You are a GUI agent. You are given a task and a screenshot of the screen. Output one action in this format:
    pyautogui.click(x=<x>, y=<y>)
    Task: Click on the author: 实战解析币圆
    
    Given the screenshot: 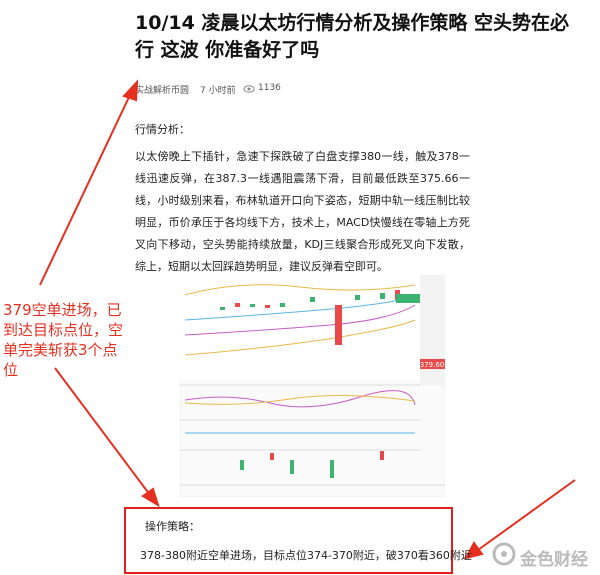 What is the action you would take?
    pyautogui.click(x=162, y=91)
    